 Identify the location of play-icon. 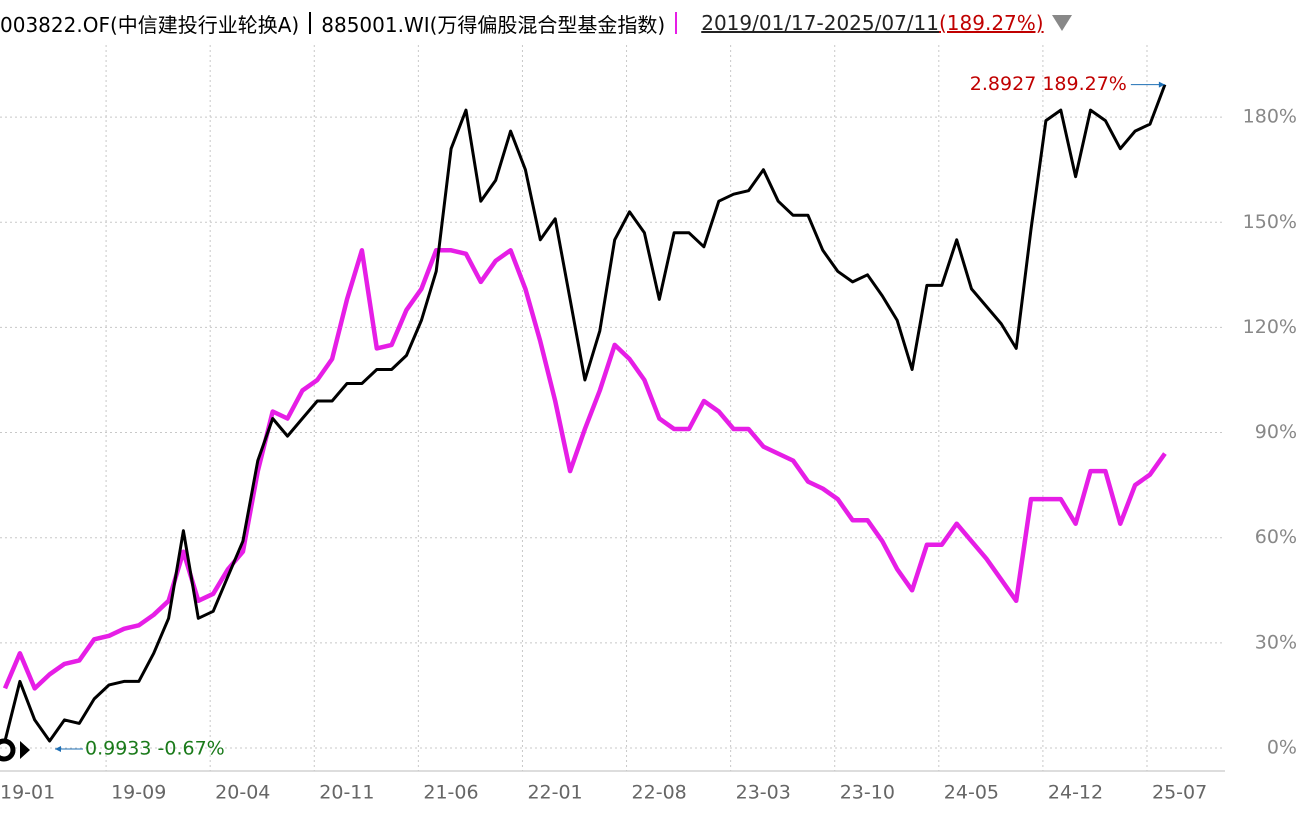
(25, 750).